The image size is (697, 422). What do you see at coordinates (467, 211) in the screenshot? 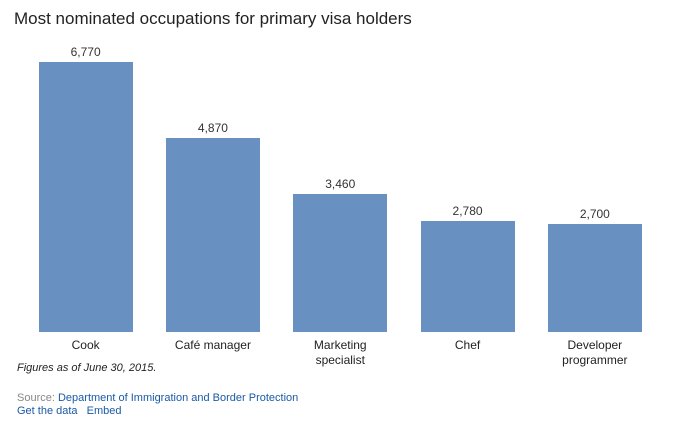
I see `value-label: 2,780` at bounding box center [467, 211].